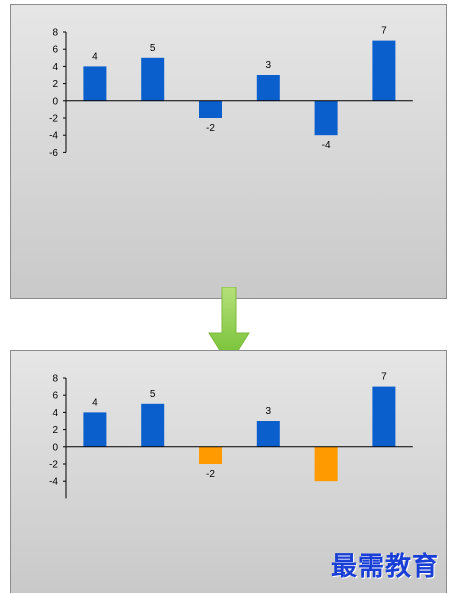  Describe the element at coordinates (385, 567) in the screenshot. I see `watermark-text: 最需教育` at that location.